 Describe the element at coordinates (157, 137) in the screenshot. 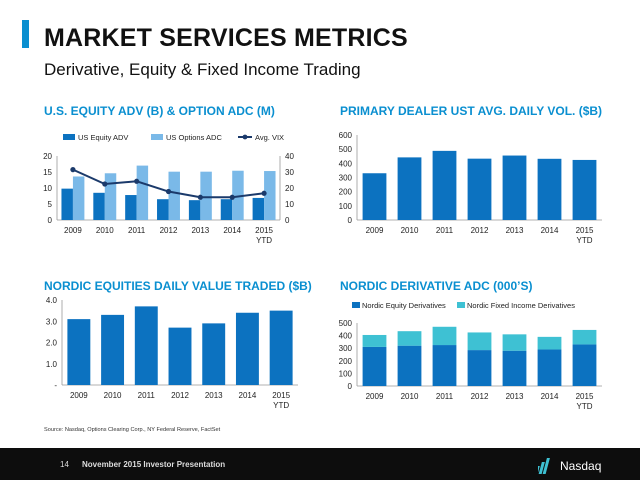

I see `tl-legend-swatch-options` at that location.